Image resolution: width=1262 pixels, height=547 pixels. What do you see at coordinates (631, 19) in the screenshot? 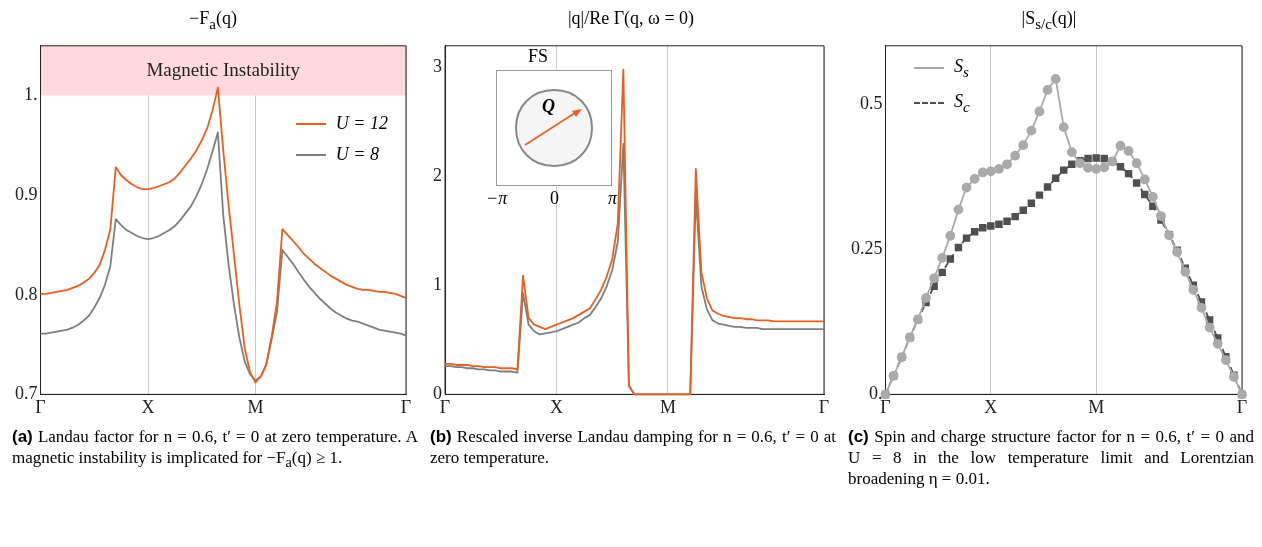
I see `chart-title: |q|/Re Γ(q, ω = 0)` at bounding box center [631, 19].